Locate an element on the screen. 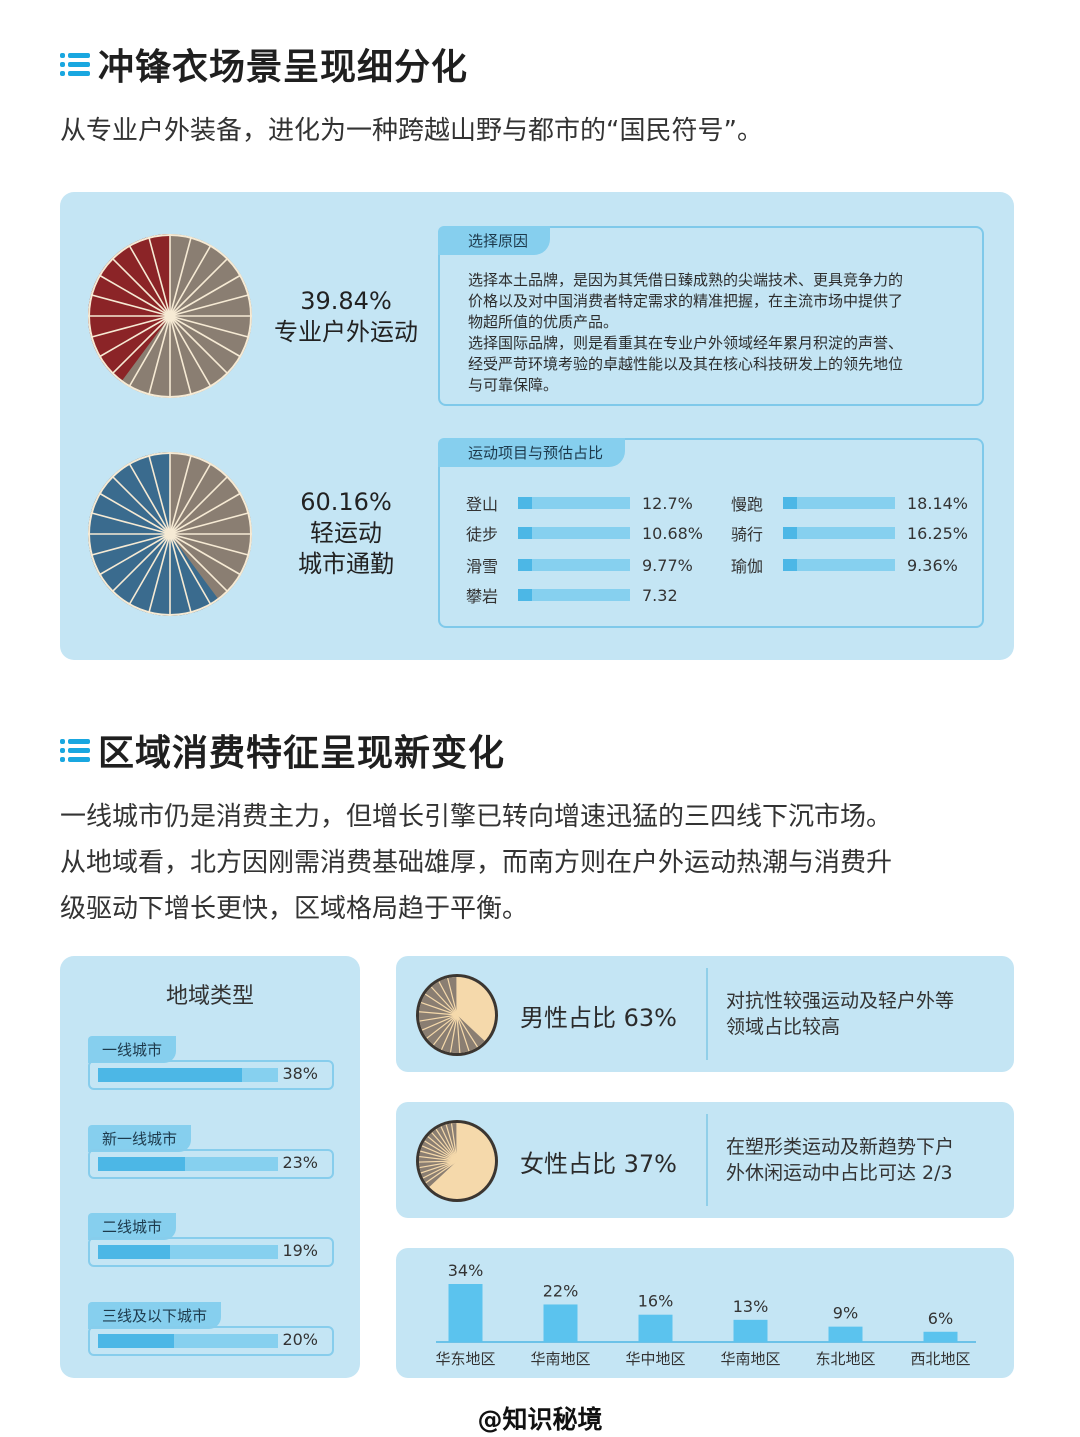 Image resolution: width=1080 pixels, height=1437 pixels. pie-share-slice is located at coordinates (129, 308).